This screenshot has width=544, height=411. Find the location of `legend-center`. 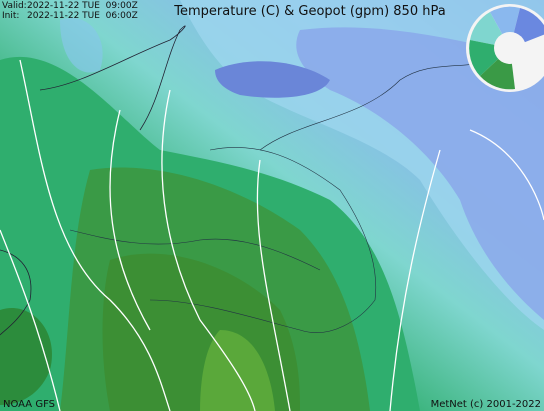

legend-center is located at coordinates (510, 48).